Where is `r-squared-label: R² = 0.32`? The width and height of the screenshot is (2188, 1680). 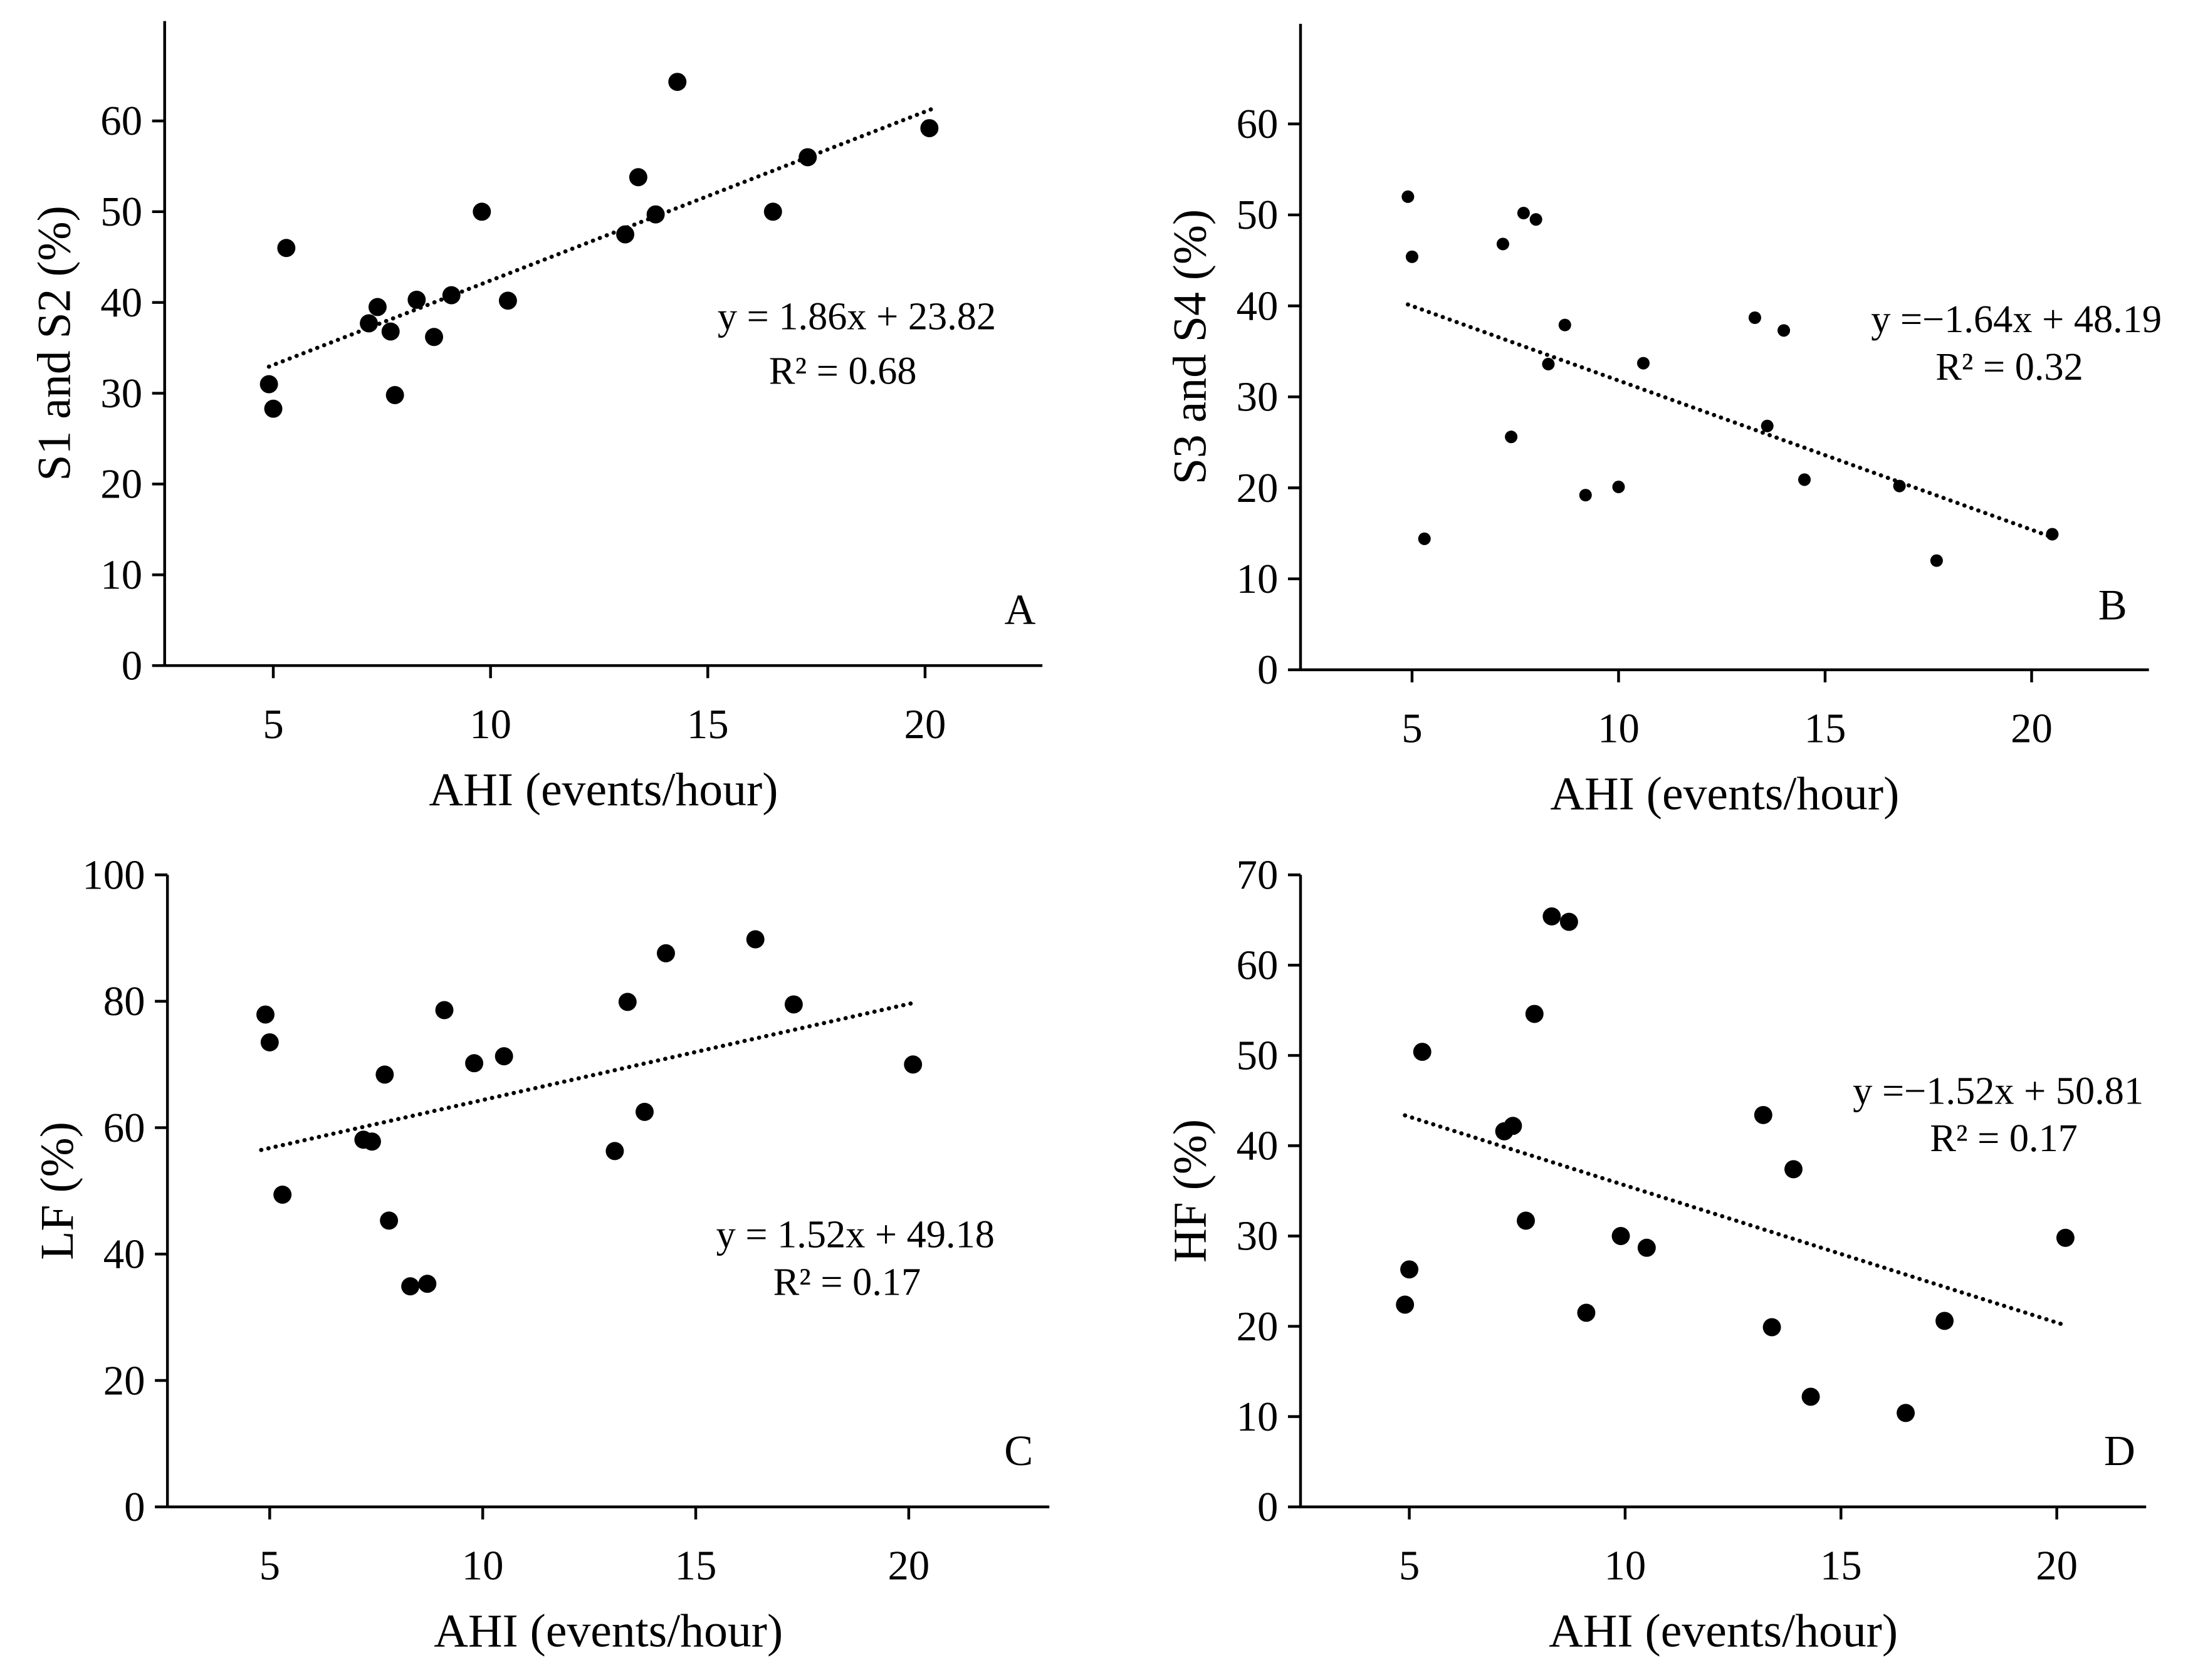 r-squared-label: R² = 0.32 is located at coordinates (2009, 367).